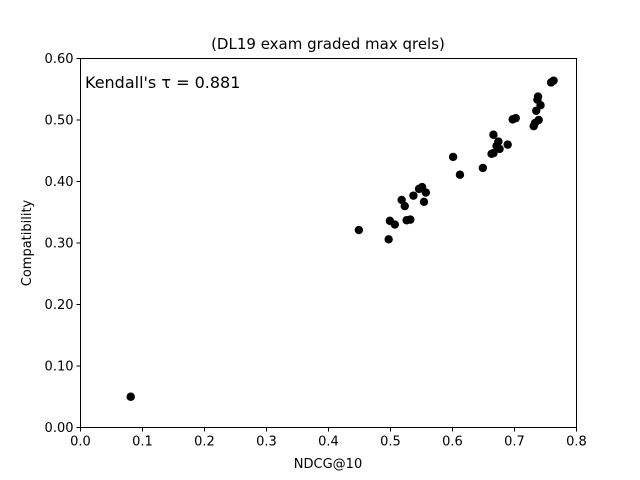  I want to click on chart-title: (DL19 exam graded max qrels), so click(328, 44).